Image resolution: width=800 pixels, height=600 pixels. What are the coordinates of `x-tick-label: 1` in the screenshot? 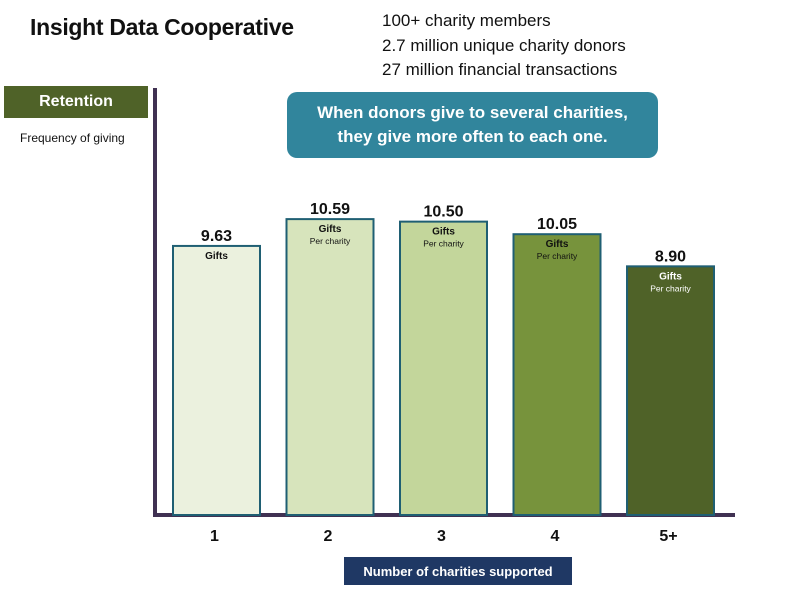 It's located at (214, 536).